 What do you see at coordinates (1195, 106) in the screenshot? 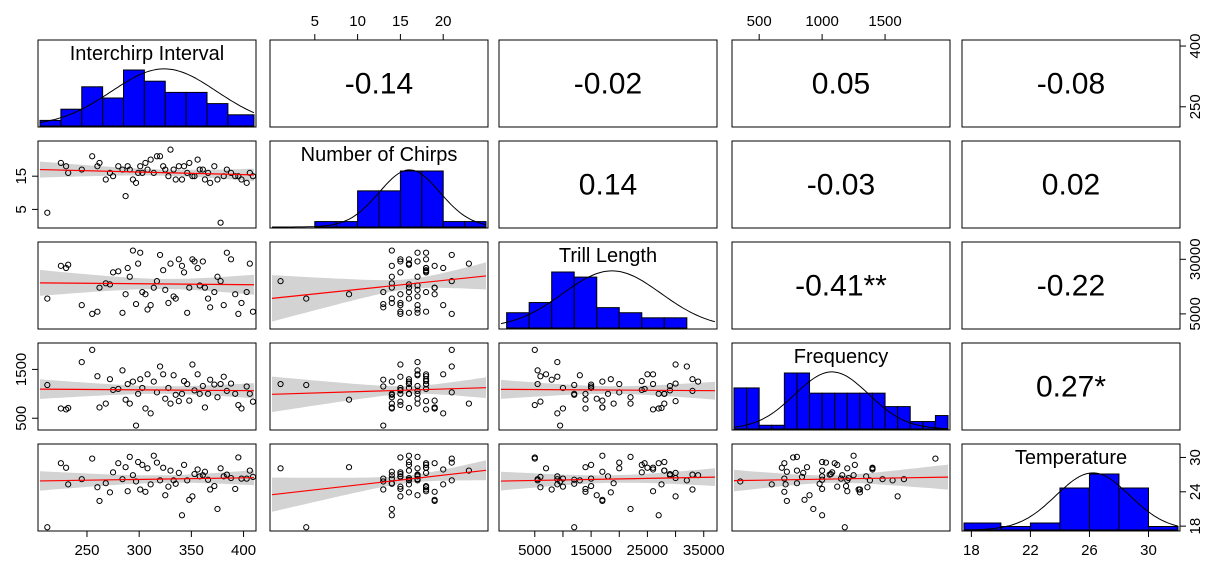
I see `tick-label: 250` at bounding box center [1195, 106].